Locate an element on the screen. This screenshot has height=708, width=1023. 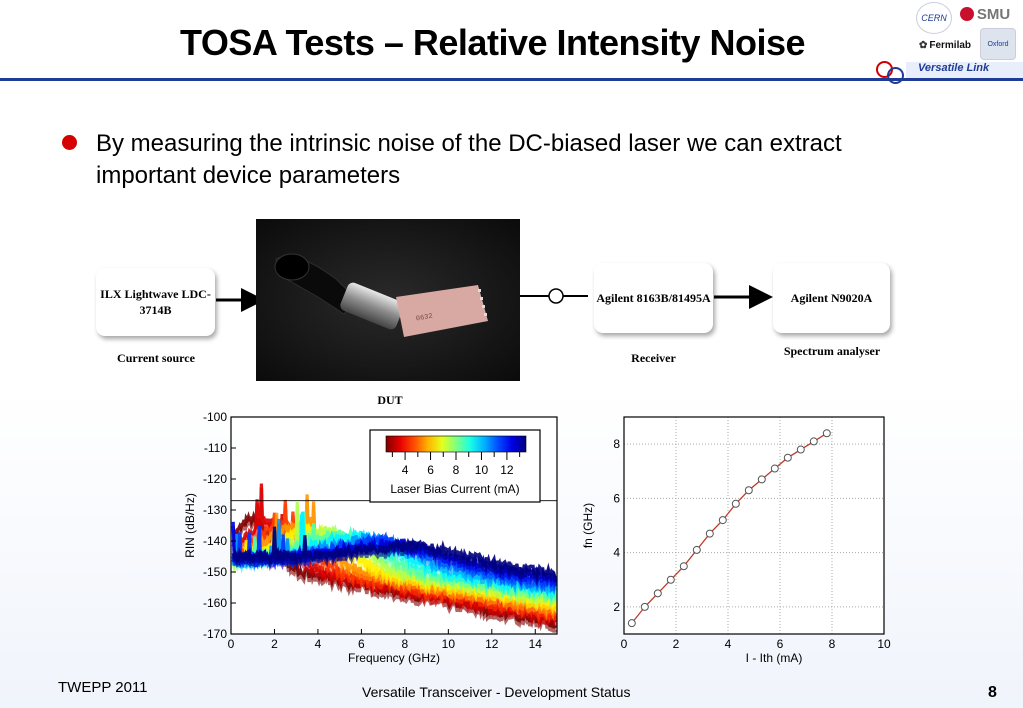
receiver-box: Agilent 8163B/81495A is located at coordinates (653, 298).